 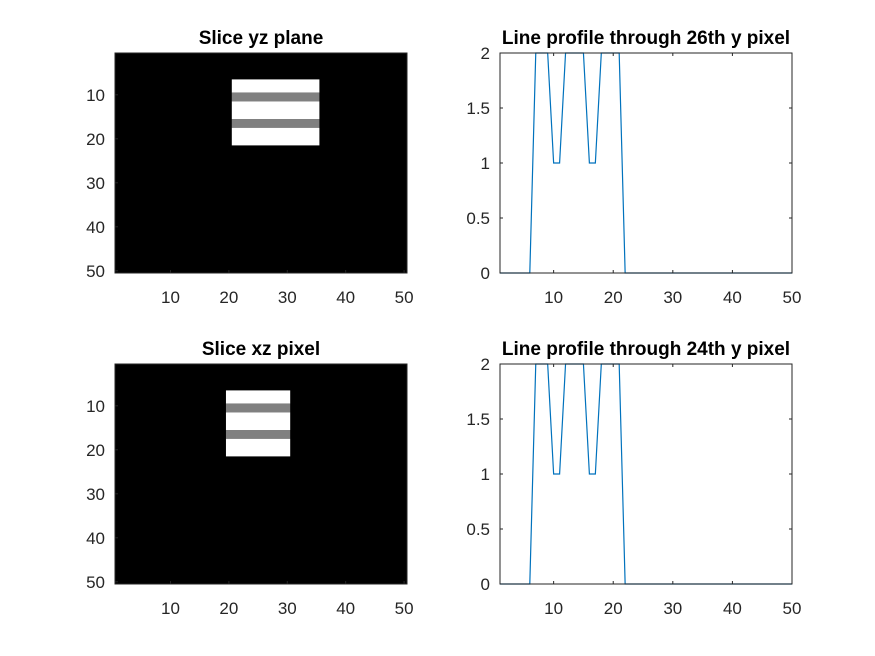 I want to click on panel3-ytick-label-0: 0, so click(x=485, y=584).